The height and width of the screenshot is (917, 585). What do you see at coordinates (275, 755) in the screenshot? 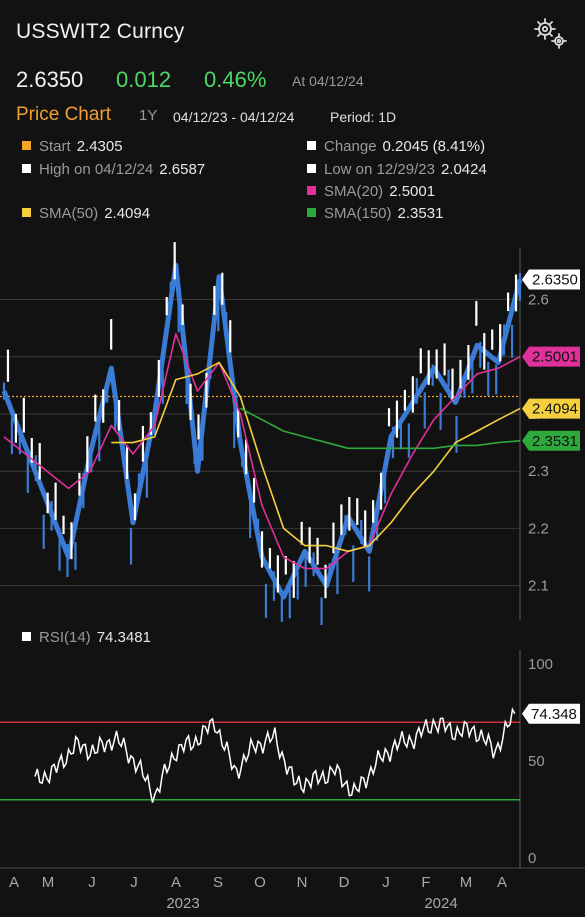
I see `rsi-series-line` at bounding box center [275, 755].